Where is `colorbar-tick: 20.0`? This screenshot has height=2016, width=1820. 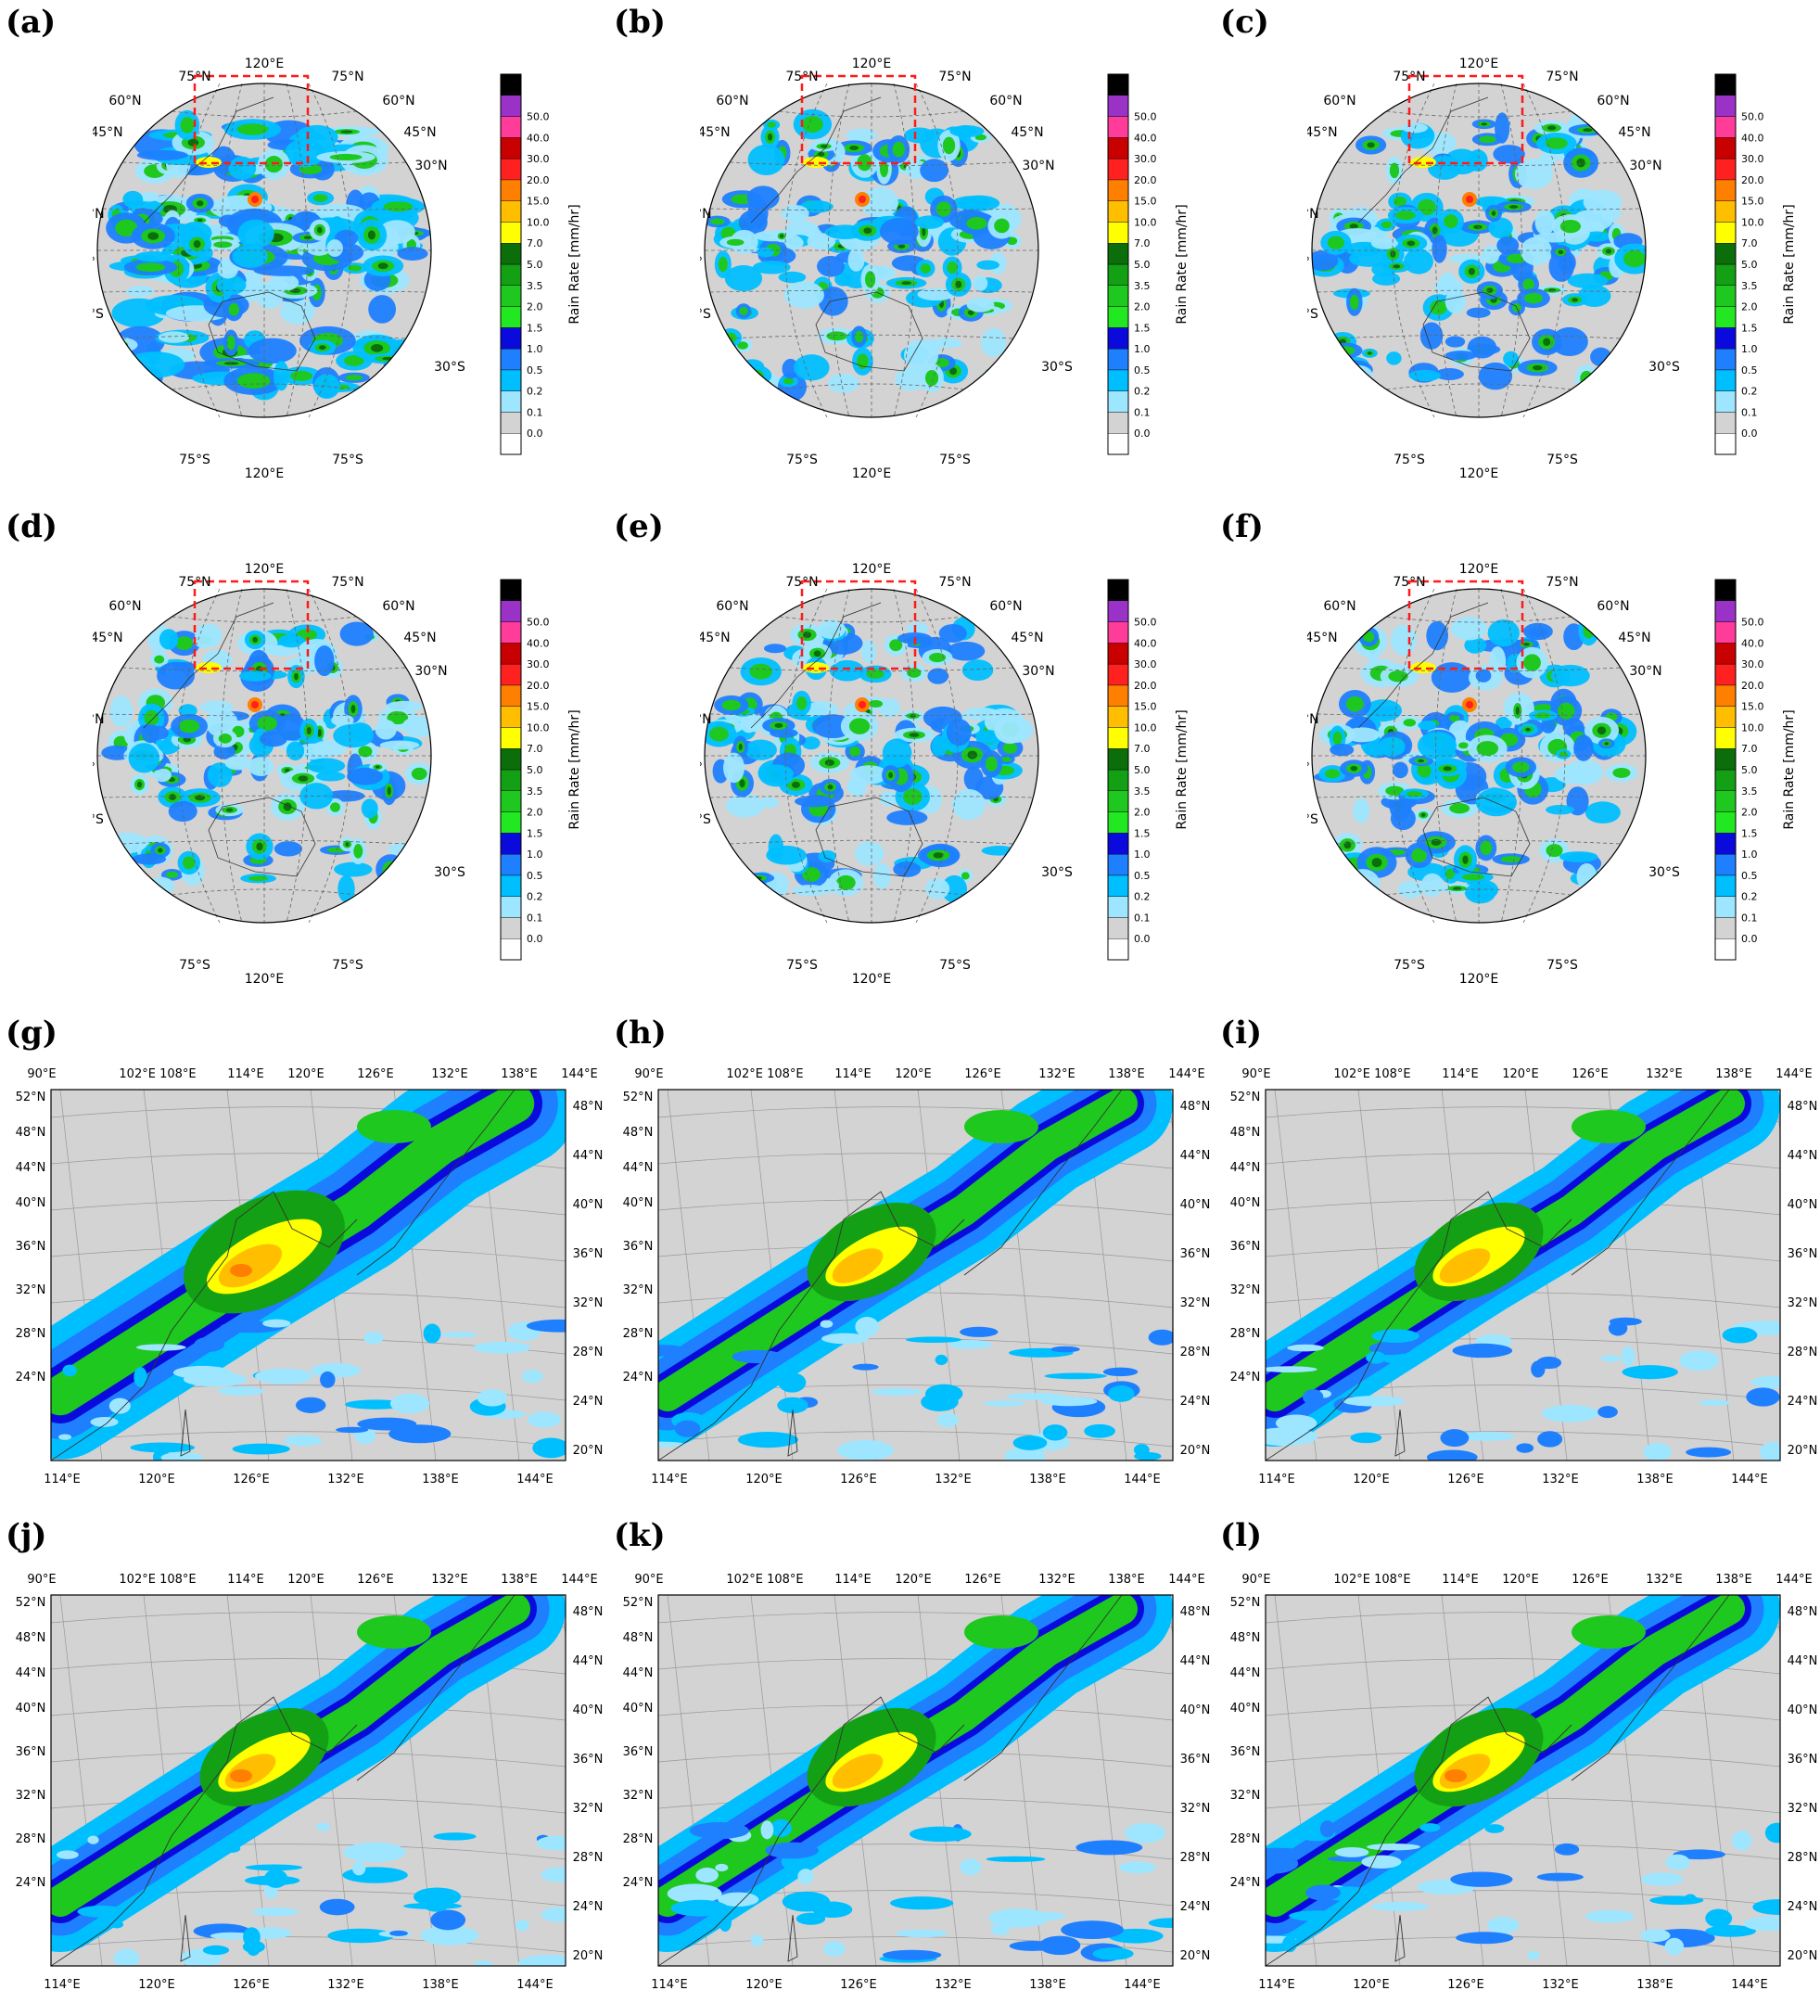 colorbar-tick: 20.0 is located at coordinates (538, 686).